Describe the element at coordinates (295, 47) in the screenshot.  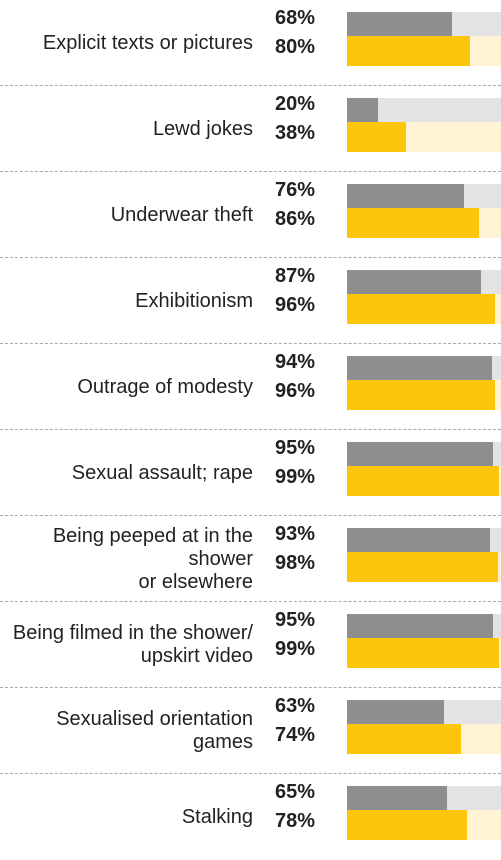
I see `series-2-value-label: 80%` at that location.